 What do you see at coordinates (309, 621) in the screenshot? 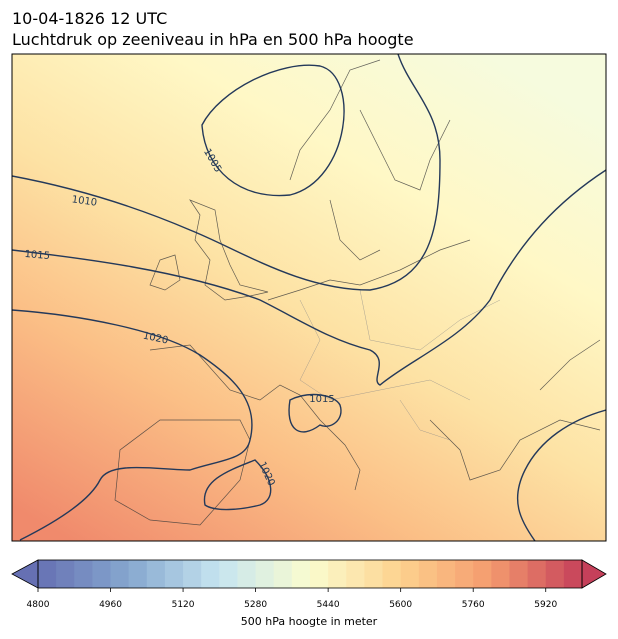
I see `colorbar-label: 500 hPa hoogte in meter` at bounding box center [309, 621].